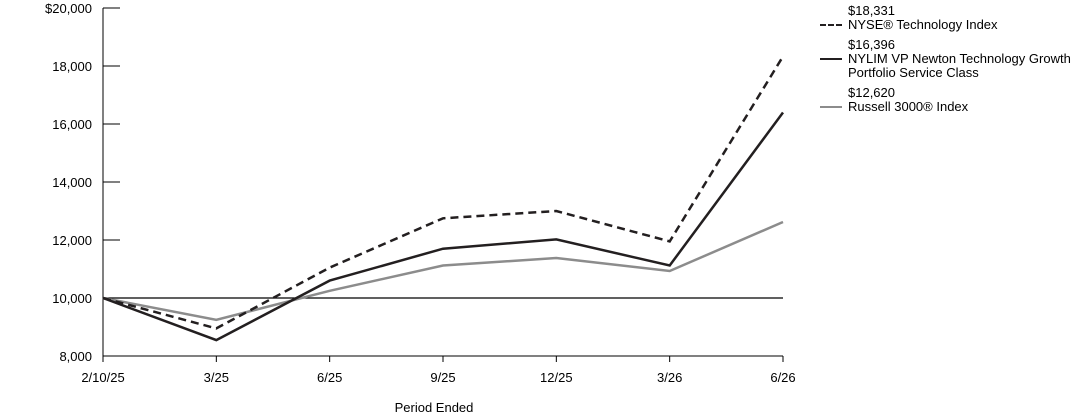 This screenshot has width=1092, height=417. Describe the element at coordinates (908, 106) in the screenshot. I see `legend-series-name: Russell 3000® Index` at that location.